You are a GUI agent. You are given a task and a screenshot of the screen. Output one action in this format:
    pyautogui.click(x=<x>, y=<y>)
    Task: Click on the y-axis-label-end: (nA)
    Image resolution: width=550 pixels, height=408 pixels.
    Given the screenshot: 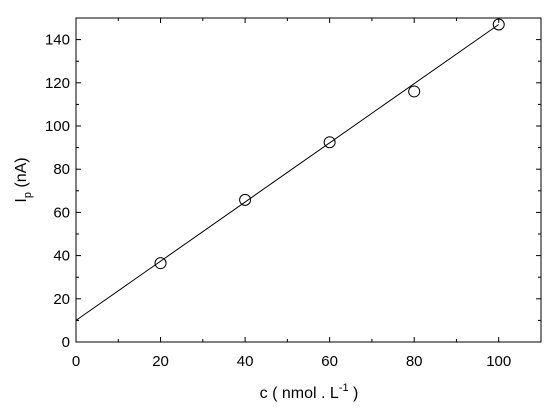 What is the action you would take?
    pyautogui.click(x=21, y=174)
    